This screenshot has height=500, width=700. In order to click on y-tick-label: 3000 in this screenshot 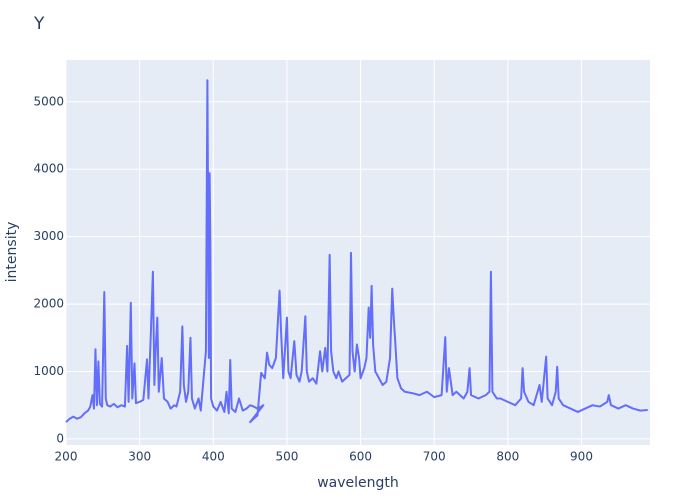, I will do `click(48, 236)`.